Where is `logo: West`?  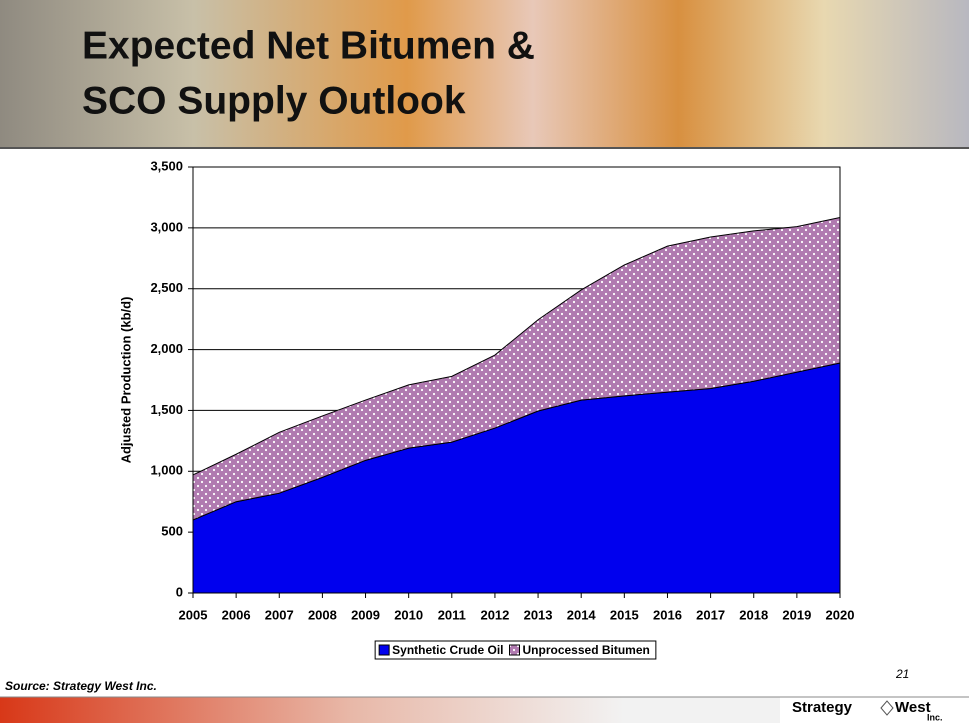
logo: West is located at coordinates (913, 707).